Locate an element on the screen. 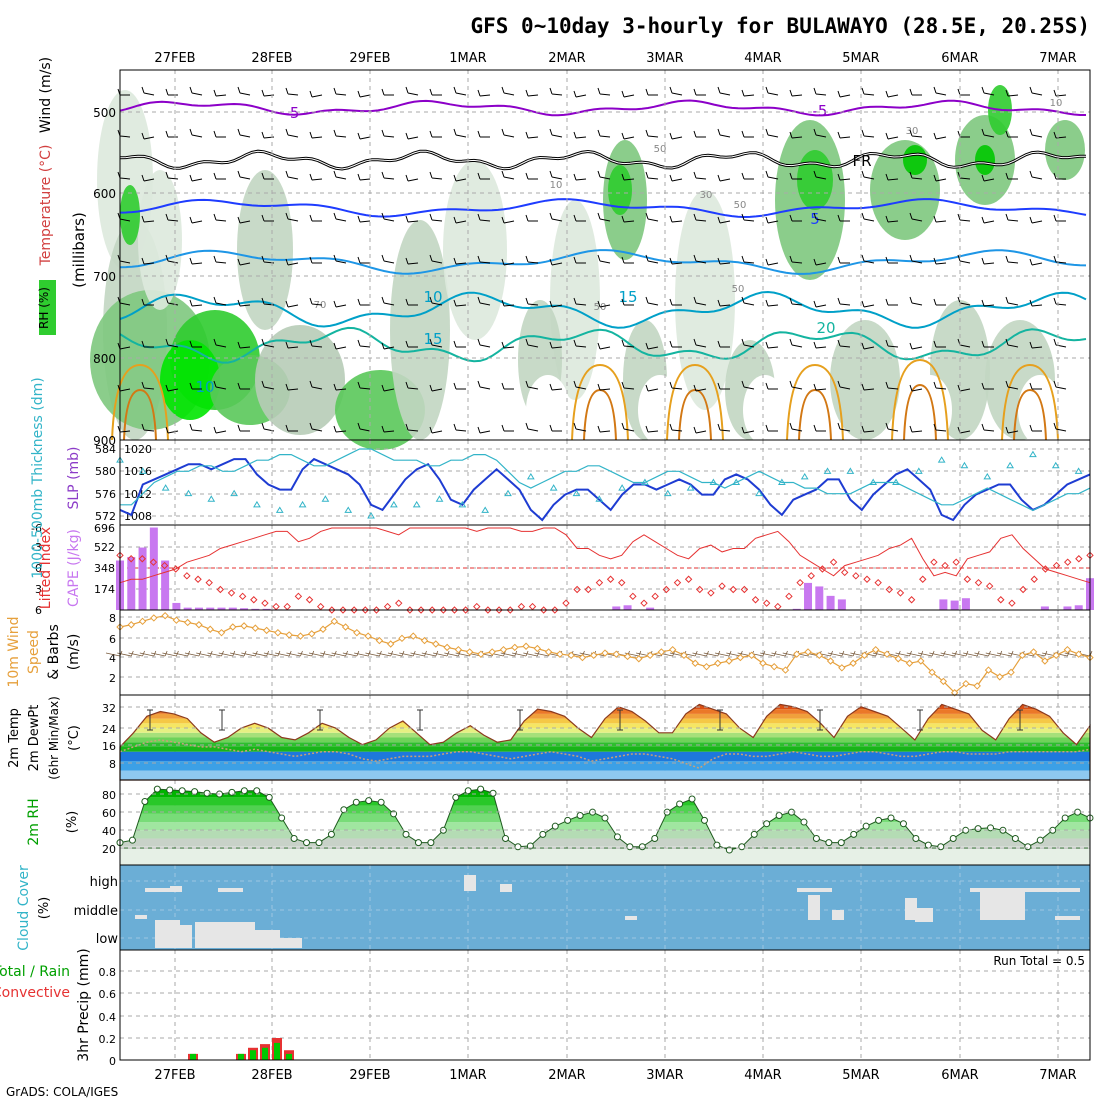  rh-label-2: (%) is located at coordinates (72, 822).